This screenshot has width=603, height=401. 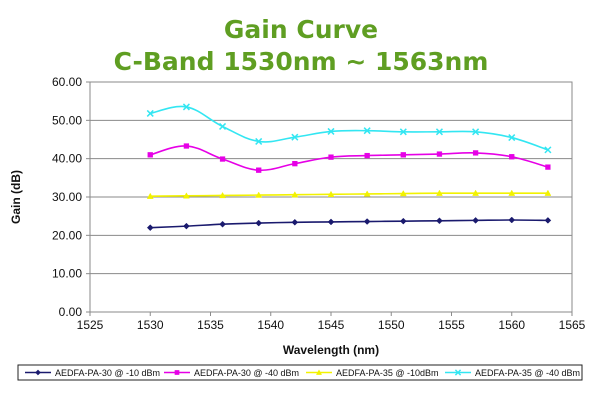 I want to click on legend-item: AEDFA-PA-35 @ -10dBm, so click(x=372, y=373).